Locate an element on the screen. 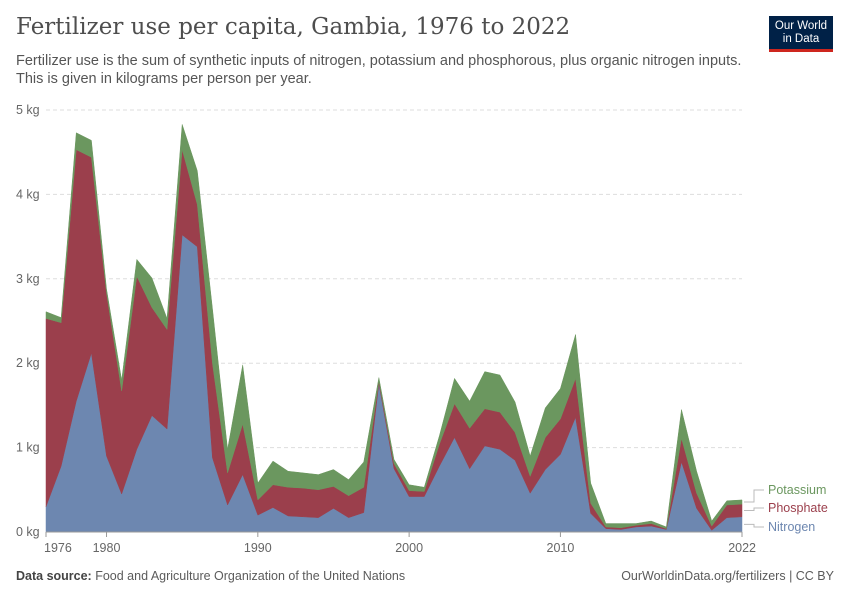  owid-logo: Our World in Data is located at coordinates (801, 34).